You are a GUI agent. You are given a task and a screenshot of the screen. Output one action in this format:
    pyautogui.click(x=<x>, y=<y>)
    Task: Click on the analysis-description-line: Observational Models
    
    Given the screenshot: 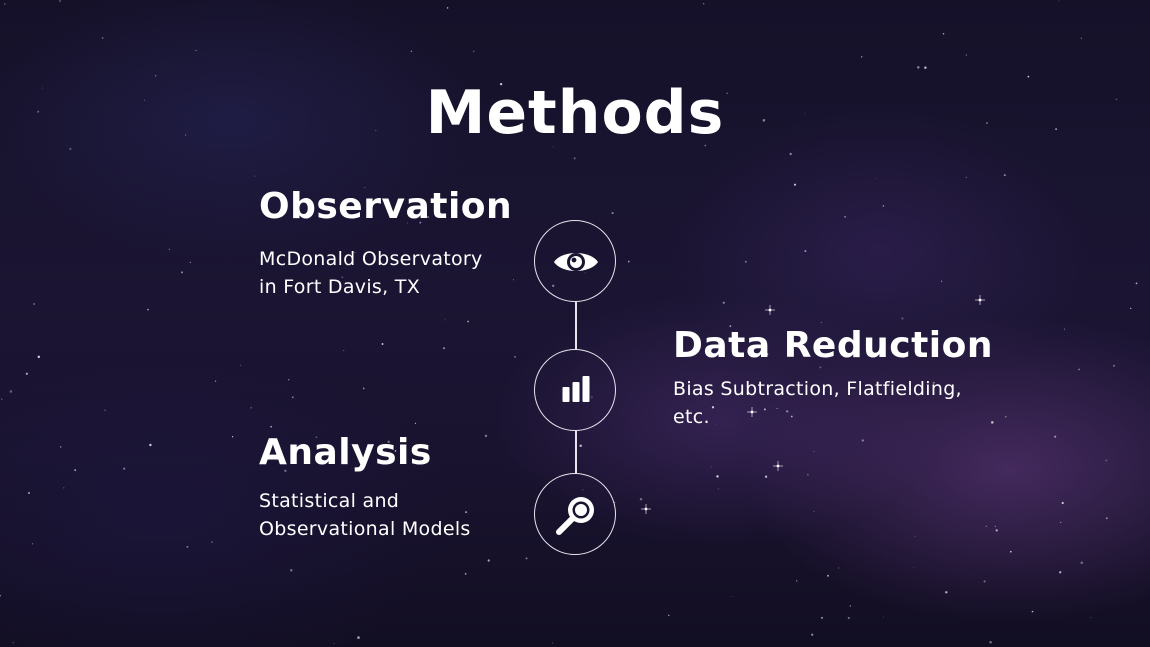 What is the action you would take?
    pyautogui.click(x=365, y=529)
    